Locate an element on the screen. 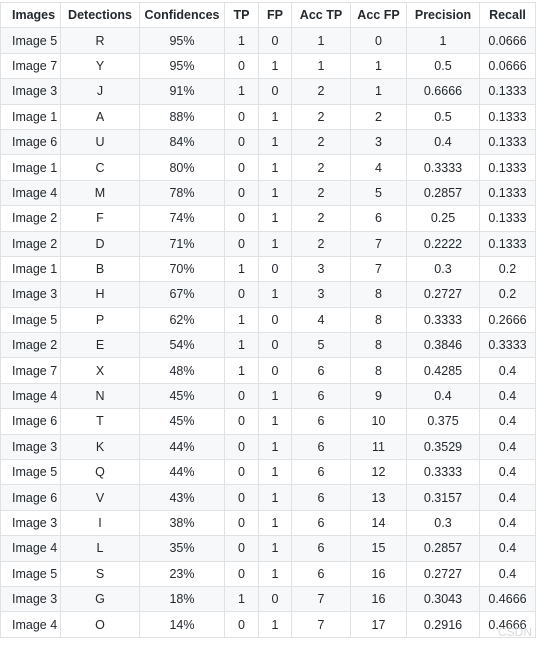 The image size is (538, 645). table-row: Image 6 V 43% 0 1 6 13 0.3157 0.4 is located at coordinates (268, 497).